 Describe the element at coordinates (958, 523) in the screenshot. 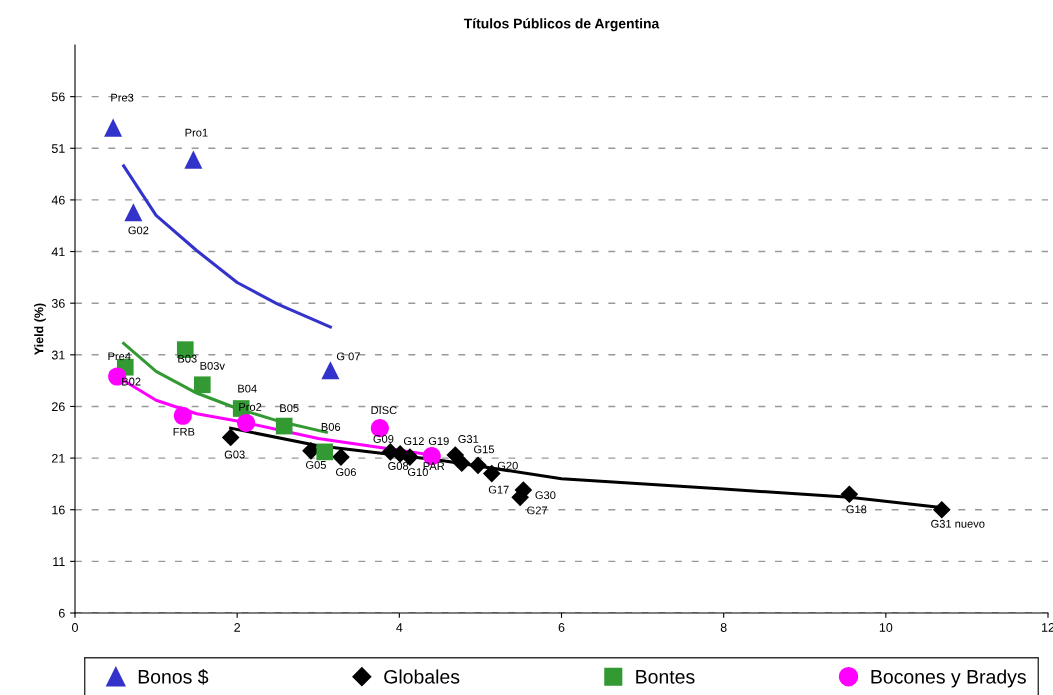

I see `annotation: G31 nuevo` at that location.